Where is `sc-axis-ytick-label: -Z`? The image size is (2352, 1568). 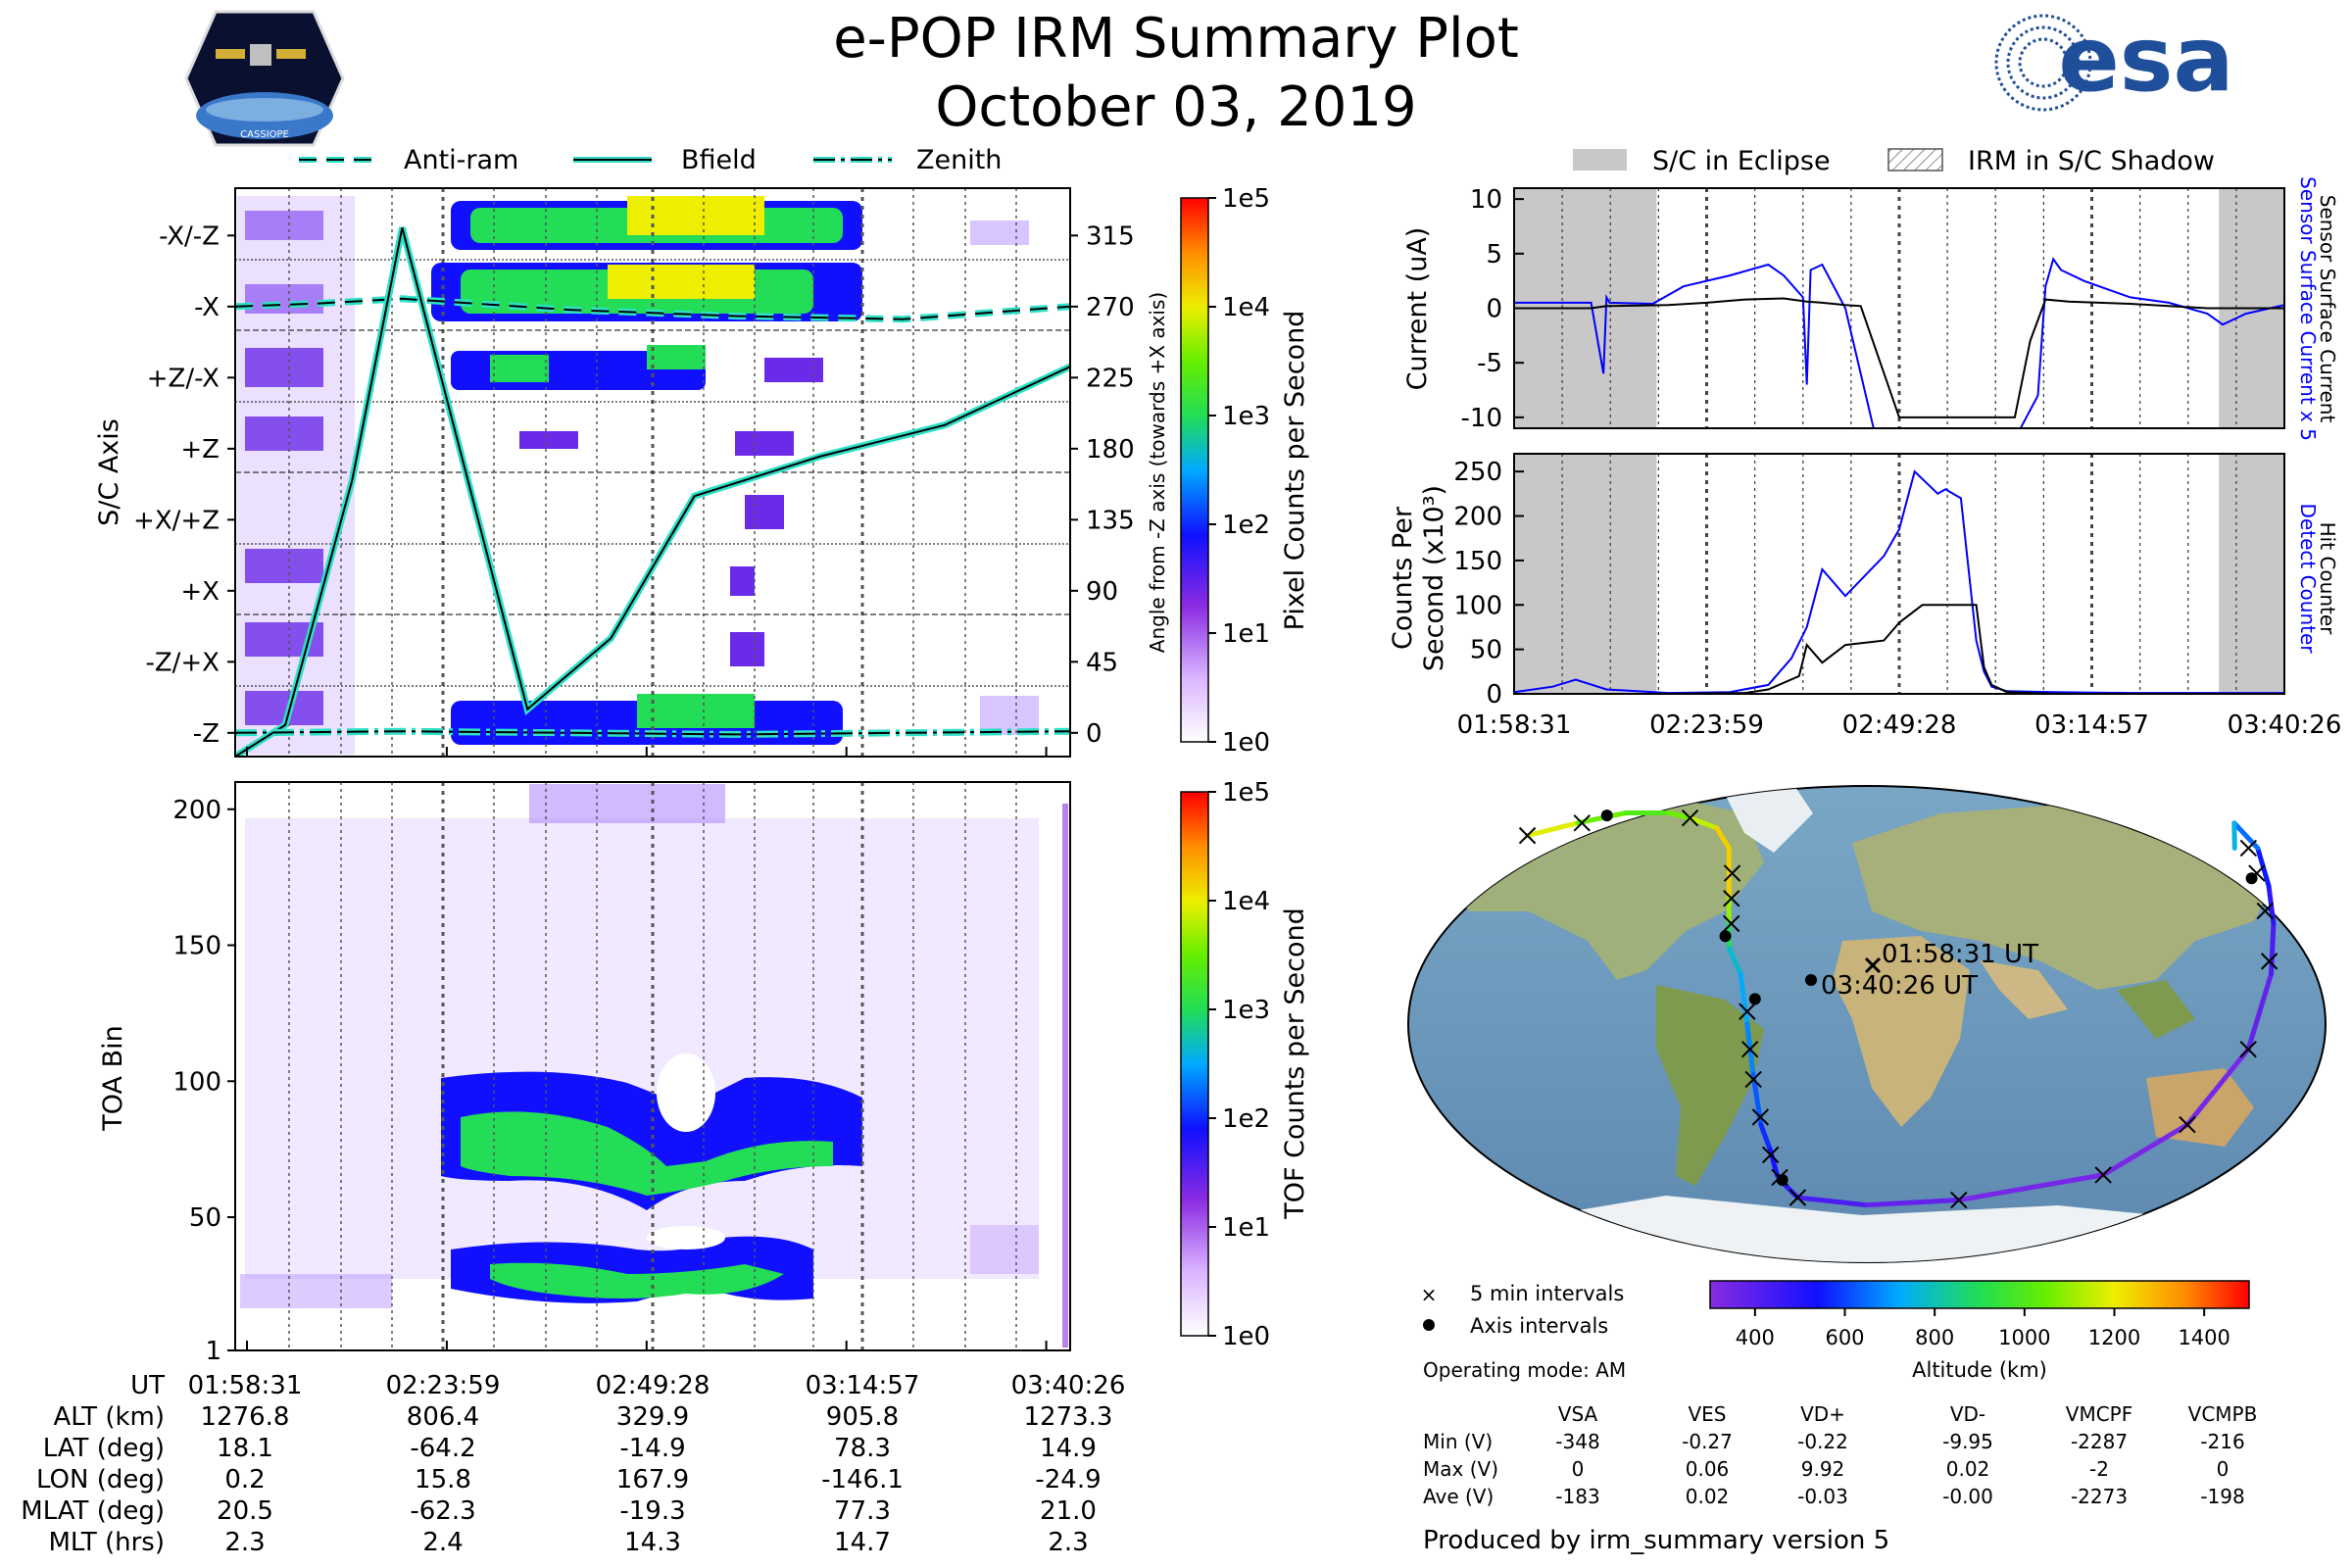 sc-axis-ytick-label: -Z is located at coordinates (206, 734).